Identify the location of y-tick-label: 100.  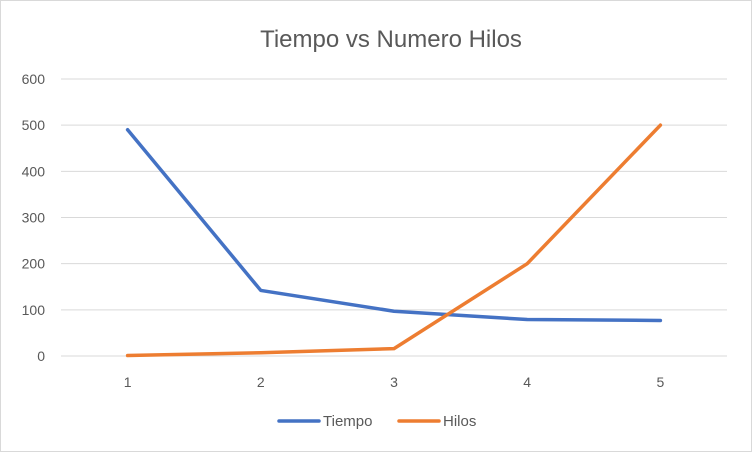
(34, 310).